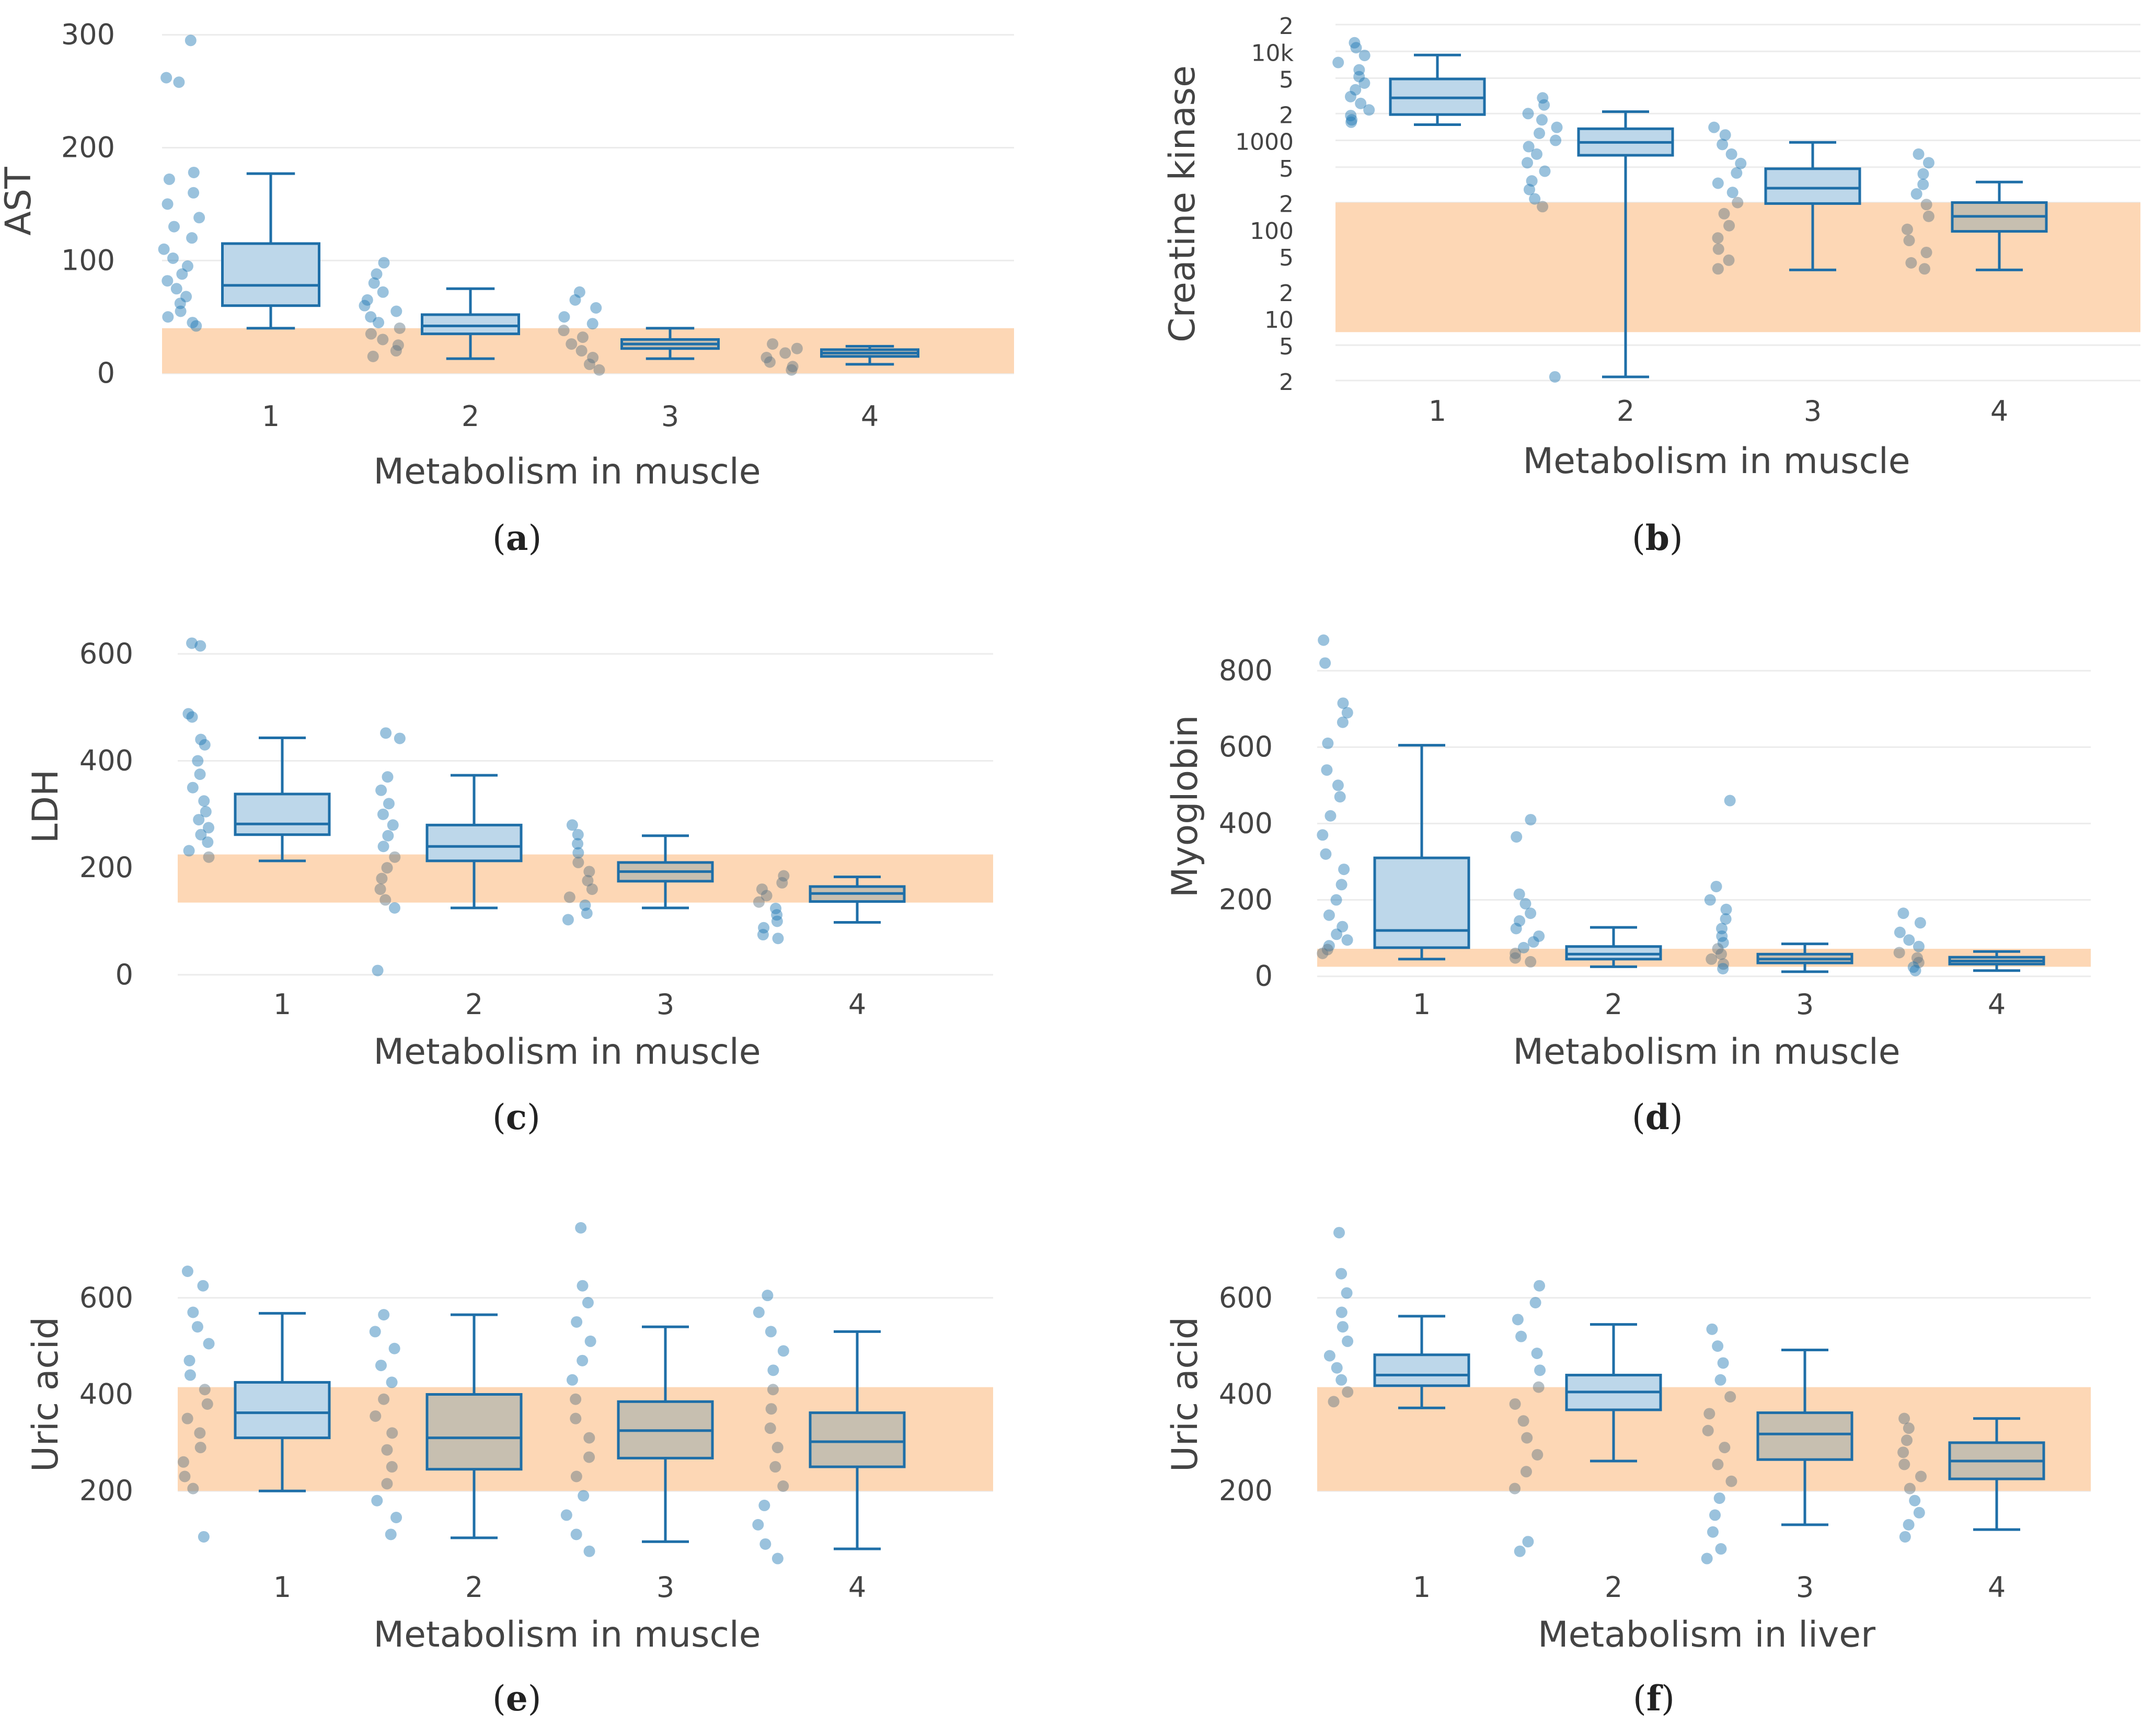 Image resolution: width=2142 pixels, height=1736 pixels. What do you see at coordinates (516, 1117) in the screenshot?
I see `caption-c-letter: c` at bounding box center [516, 1117].